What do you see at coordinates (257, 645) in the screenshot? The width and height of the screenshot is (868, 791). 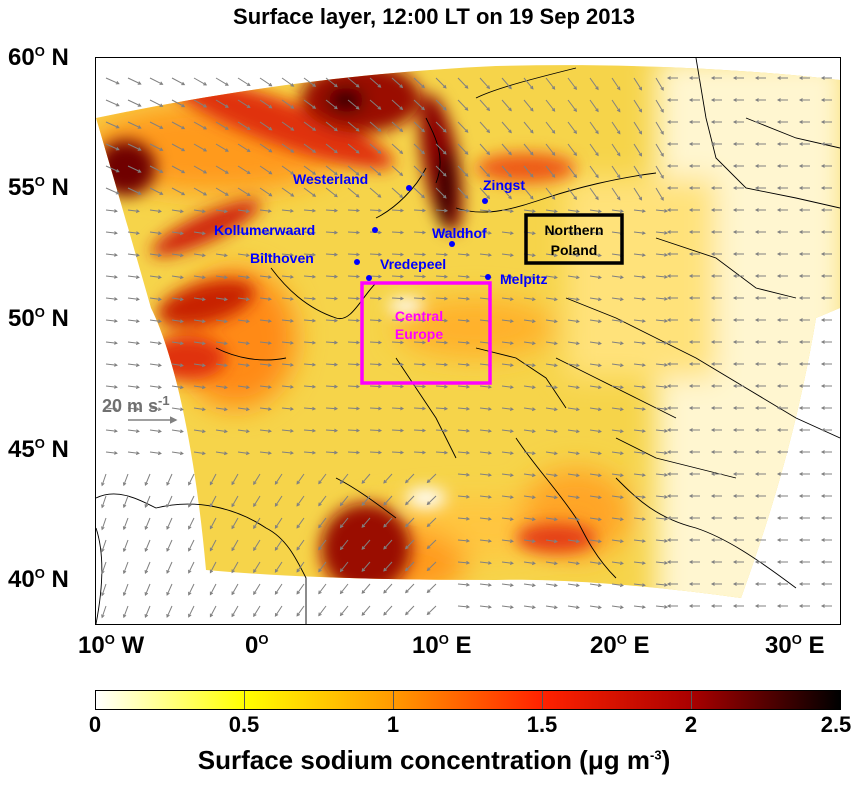 I see `x-tick-0: 0O` at bounding box center [257, 645].